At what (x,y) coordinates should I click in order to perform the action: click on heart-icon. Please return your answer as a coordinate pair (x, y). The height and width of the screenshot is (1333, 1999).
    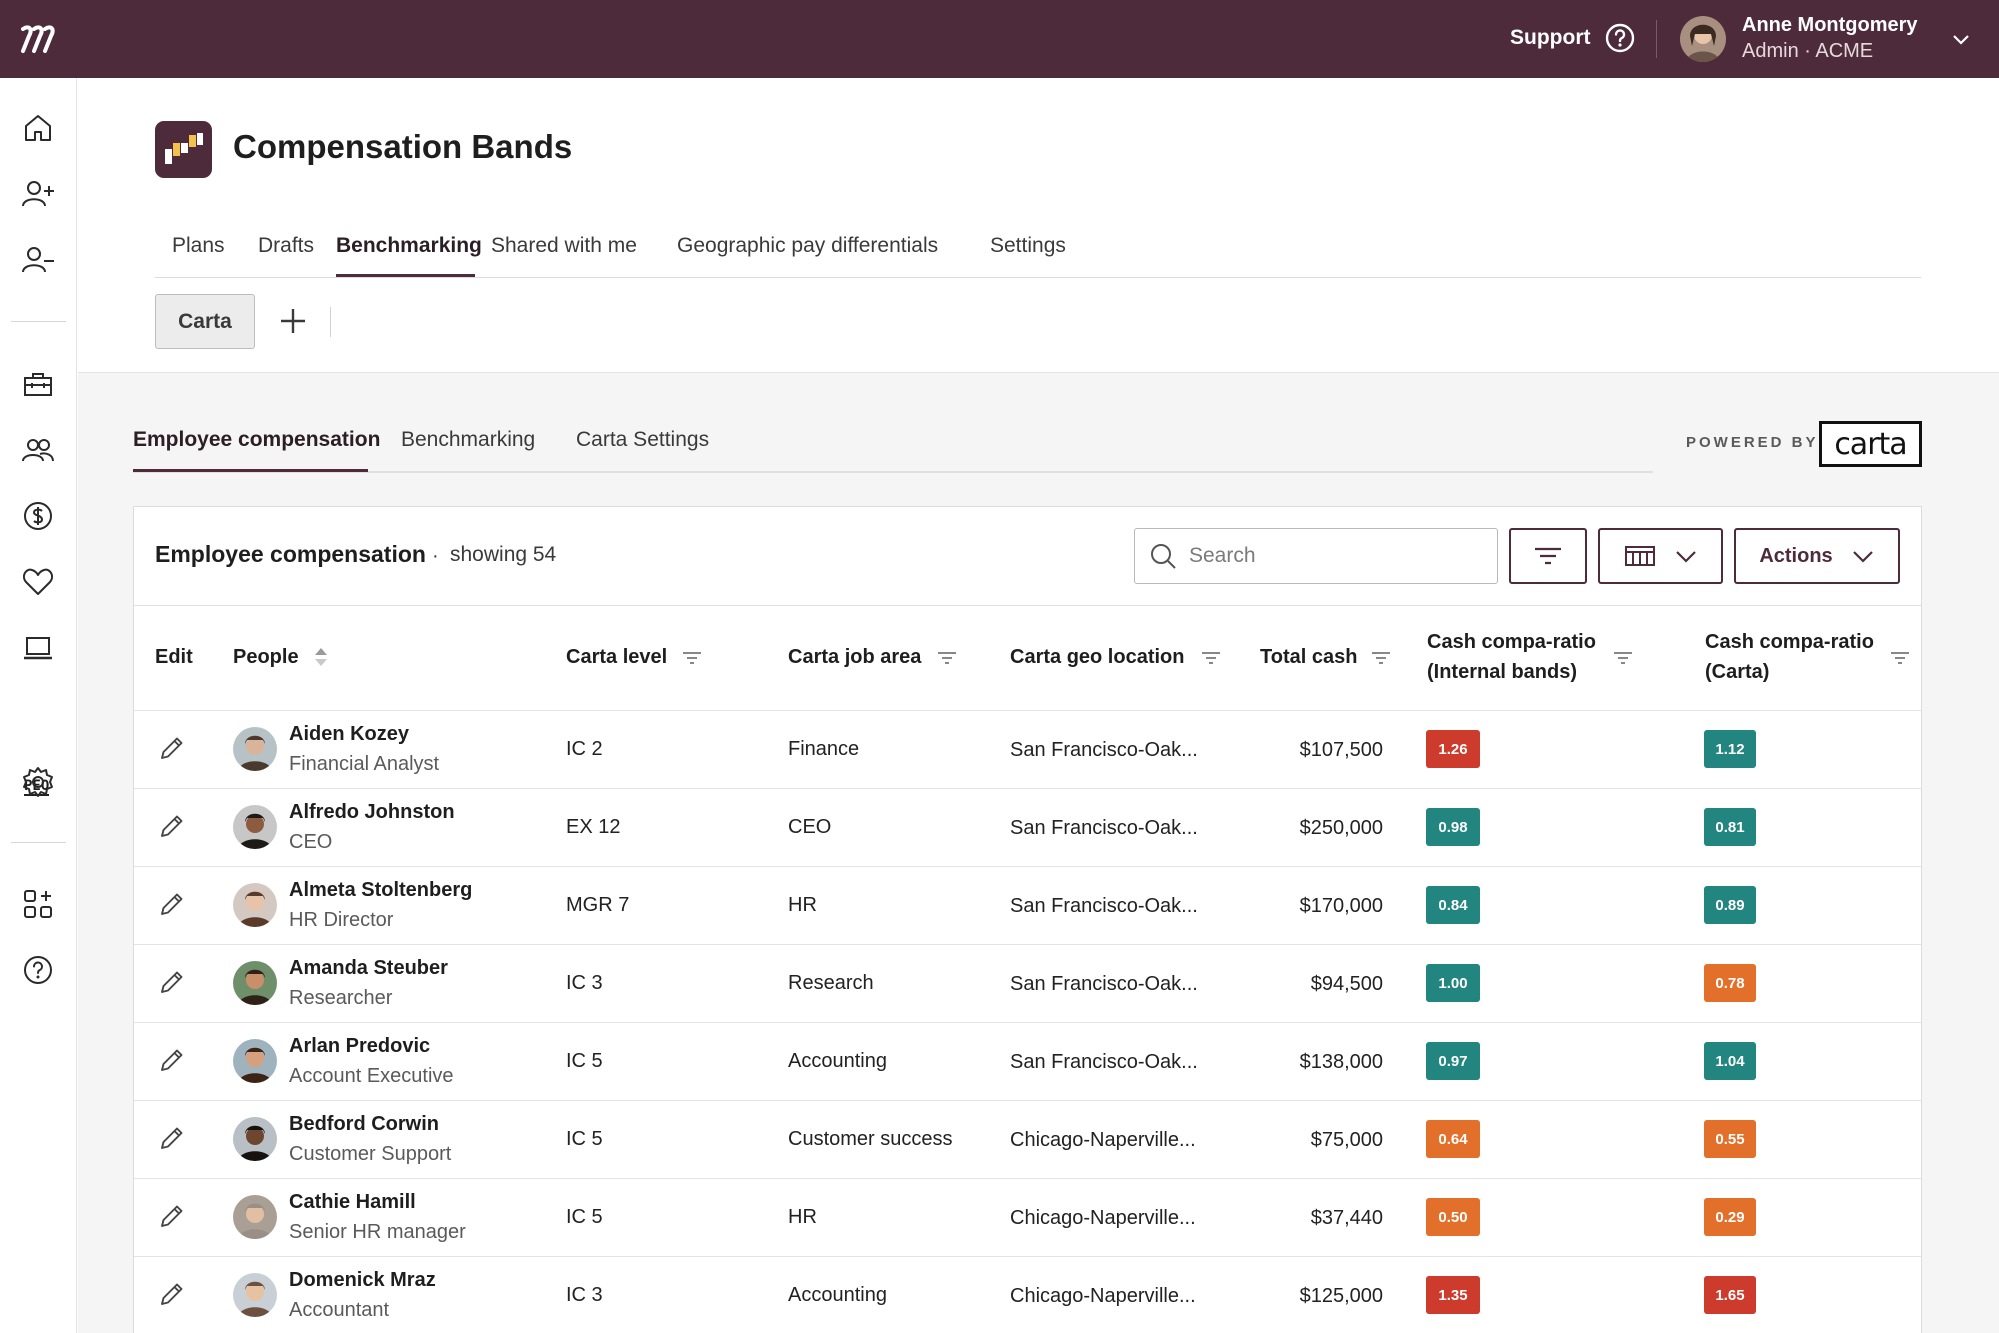
    Looking at the image, I should click on (38, 582).